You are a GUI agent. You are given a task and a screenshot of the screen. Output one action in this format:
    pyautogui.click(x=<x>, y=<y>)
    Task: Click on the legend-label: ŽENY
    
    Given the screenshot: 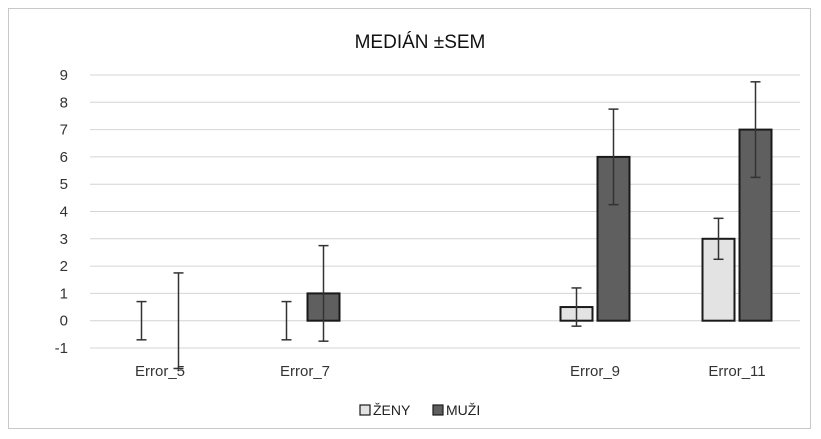 What is the action you would take?
    pyautogui.click(x=392, y=410)
    